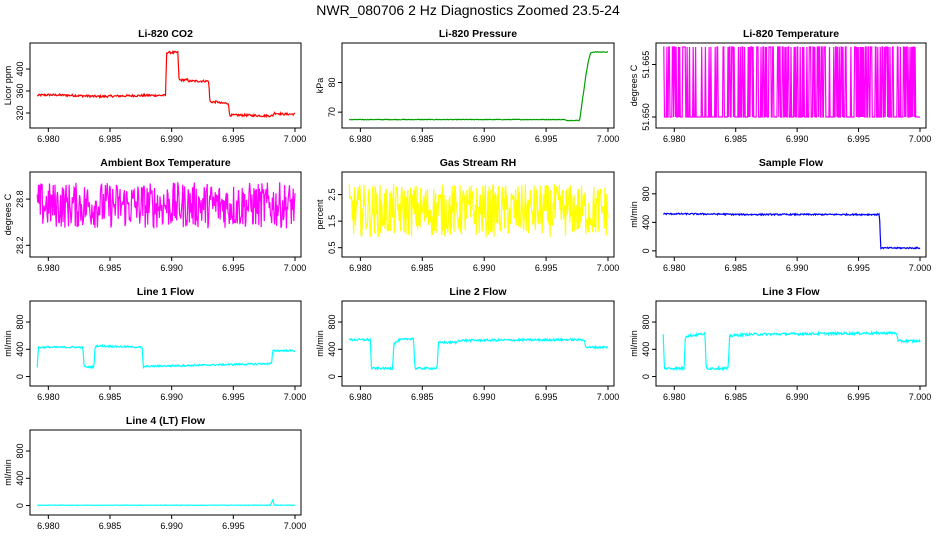 The height and width of the screenshot is (540, 936). I want to click on panel-title: Line 1 Flow, so click(166, 292).